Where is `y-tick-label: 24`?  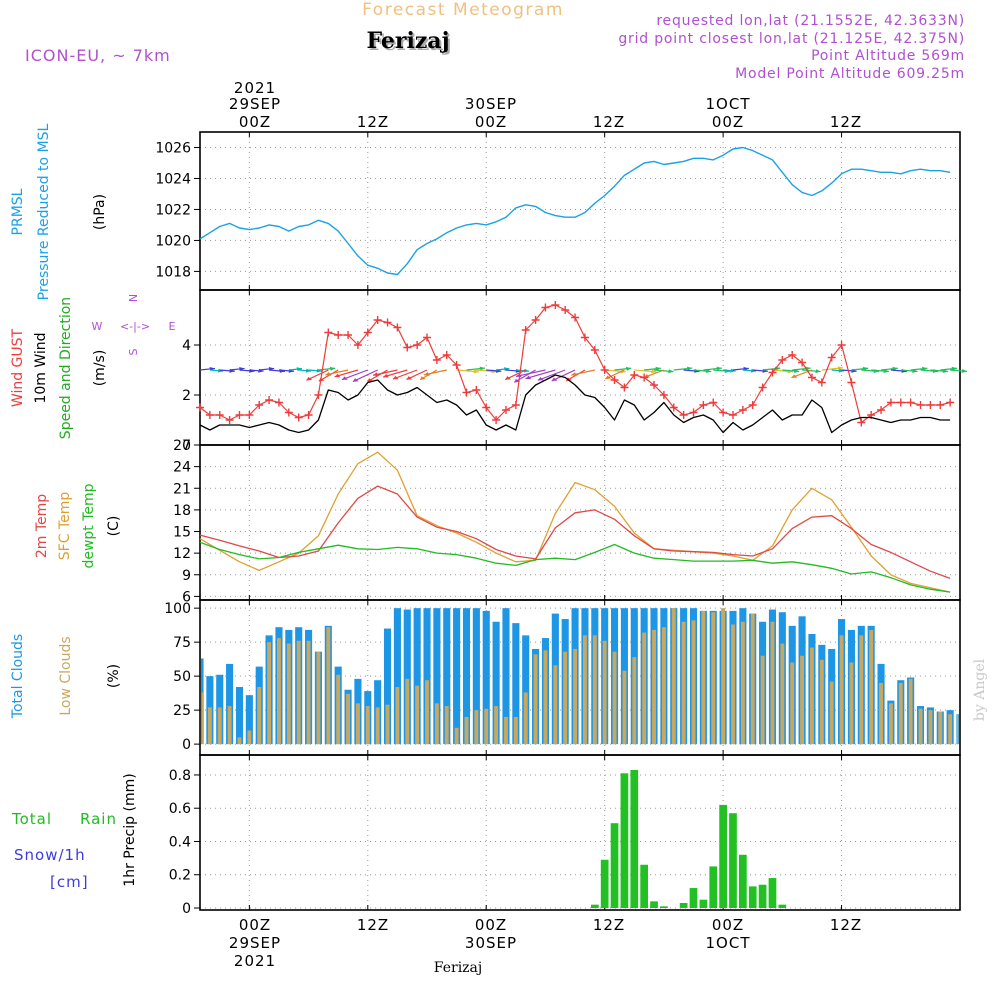
y-tick-label: 24 is located at coordinates (182, 468).